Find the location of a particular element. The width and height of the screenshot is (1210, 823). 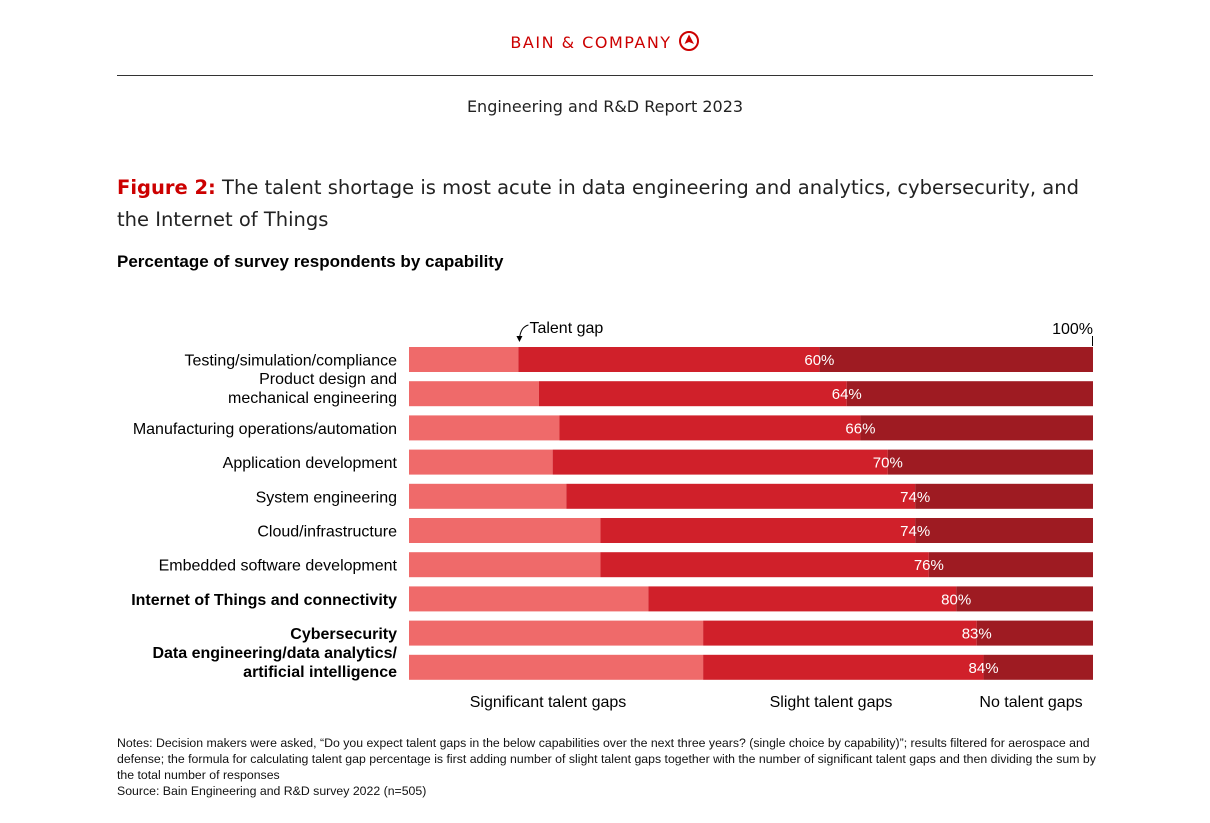

talent-gap-label-row-2: 64% is located at coordinates (847, 394).